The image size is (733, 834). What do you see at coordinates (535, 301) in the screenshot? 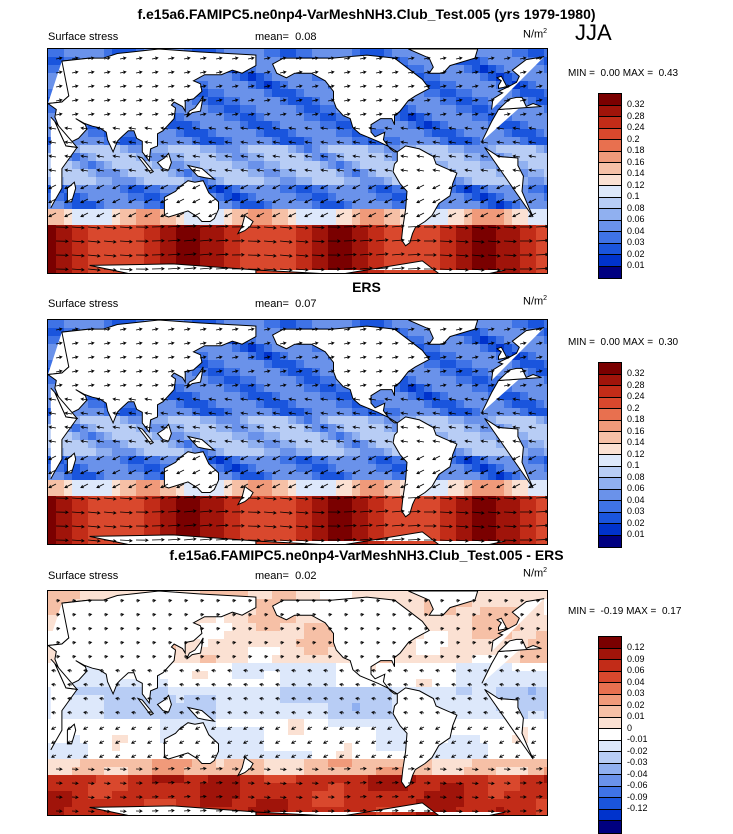
I see `panel-2-units: N/m2` at bounding box center [535, 301].